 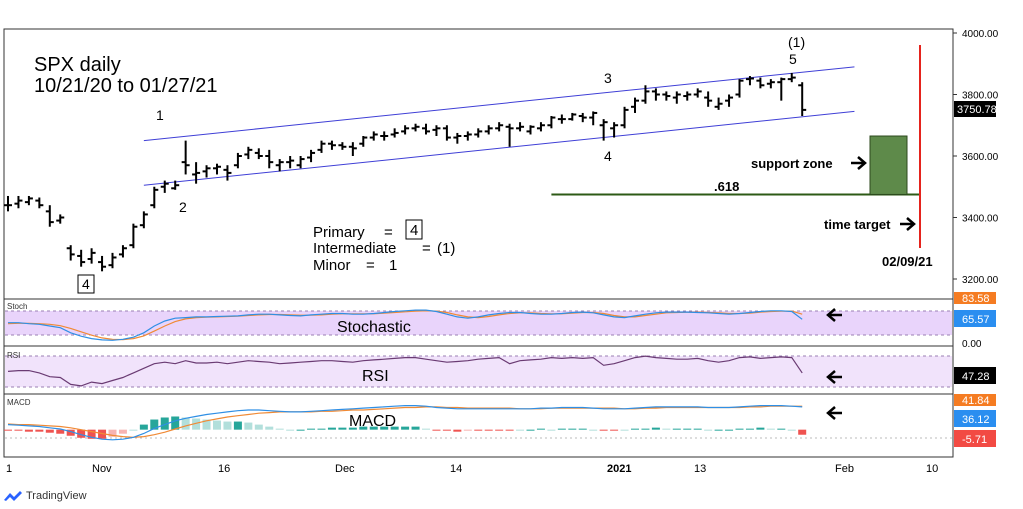 What do you see at coordinates (224, 469) in the screenshot?
I see `time-axis-label: 16` at bounding box center [224, 469].